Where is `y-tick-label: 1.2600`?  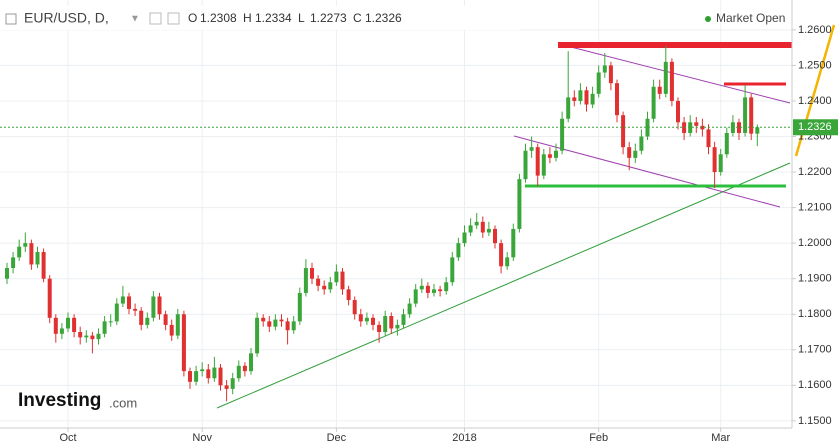 y-tick-label: 1.2600 is located at coordinates (815, 30).